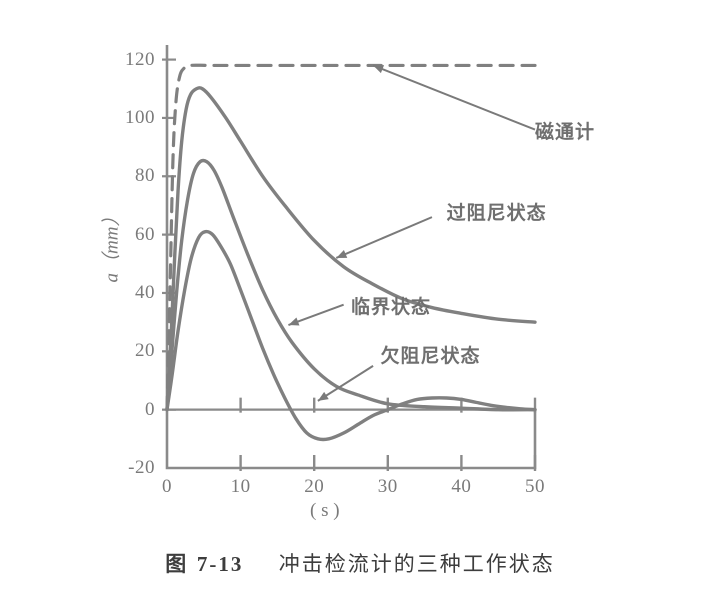  I want to click on annotation-label-2: 临界状态, so click(391, 306).